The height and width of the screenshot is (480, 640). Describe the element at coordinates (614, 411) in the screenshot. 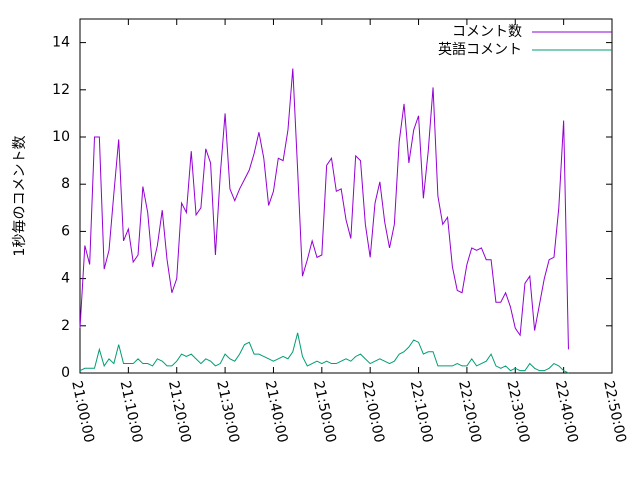

I see `x-tick-label: 22:50:00` at that location.